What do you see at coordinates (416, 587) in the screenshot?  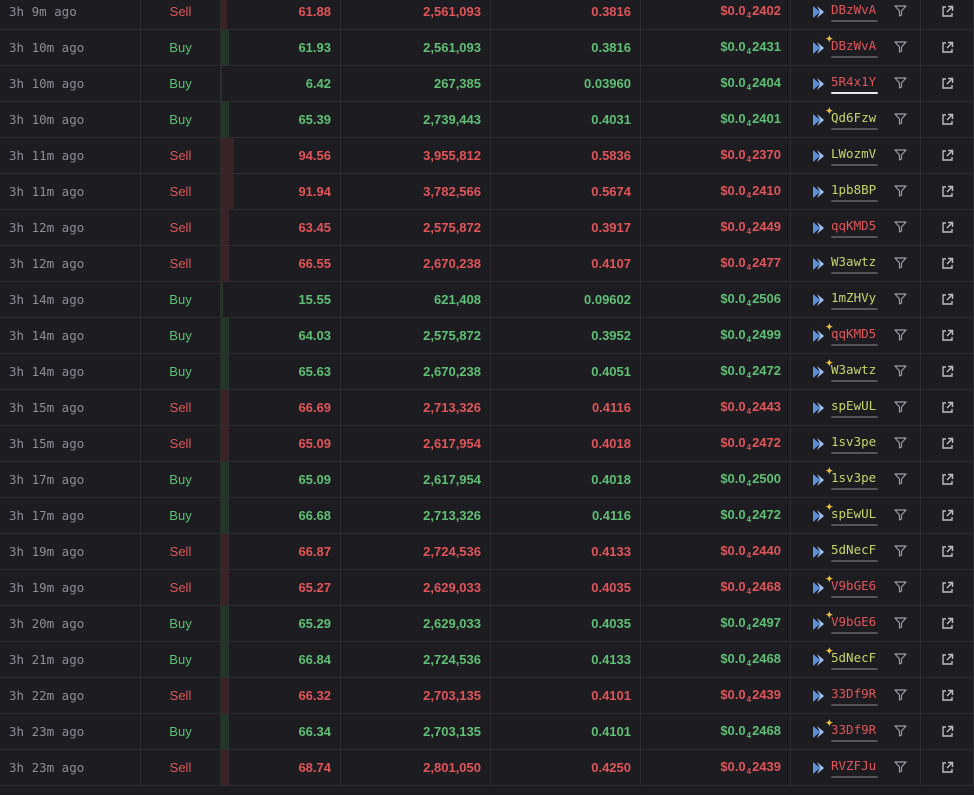 I see `trade-token-amount: 2,629,033` at bounding box center [416, 587].